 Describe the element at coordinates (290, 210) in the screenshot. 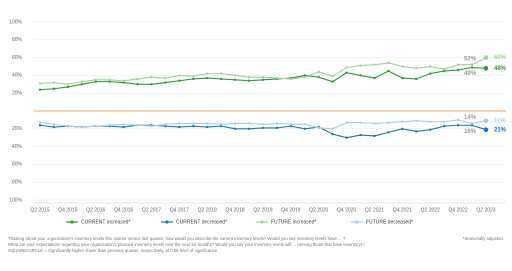

I see `x-tick-label: Q4 2019` at that location.